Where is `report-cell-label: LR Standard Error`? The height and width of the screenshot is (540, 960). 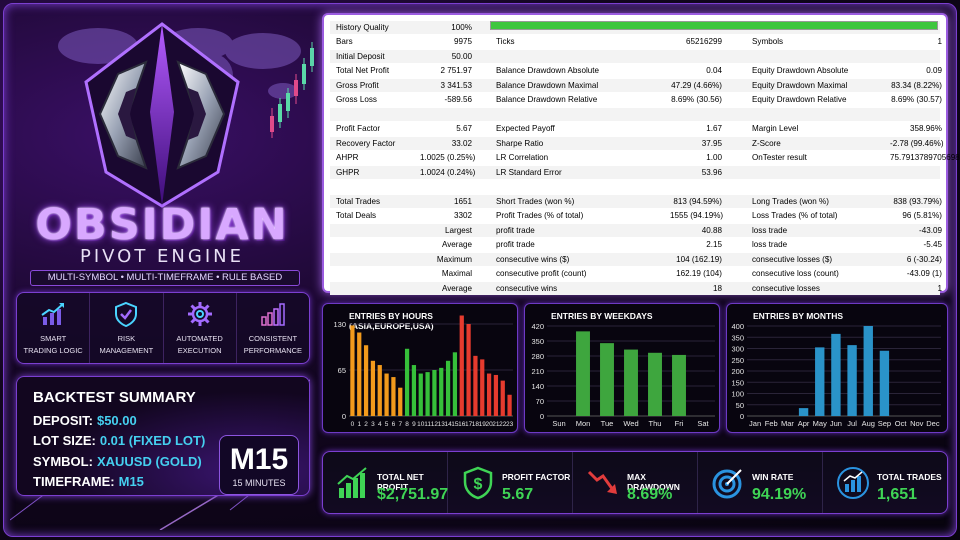 report-cell-label: LR Standard Error is located at coordinates (529, 172).